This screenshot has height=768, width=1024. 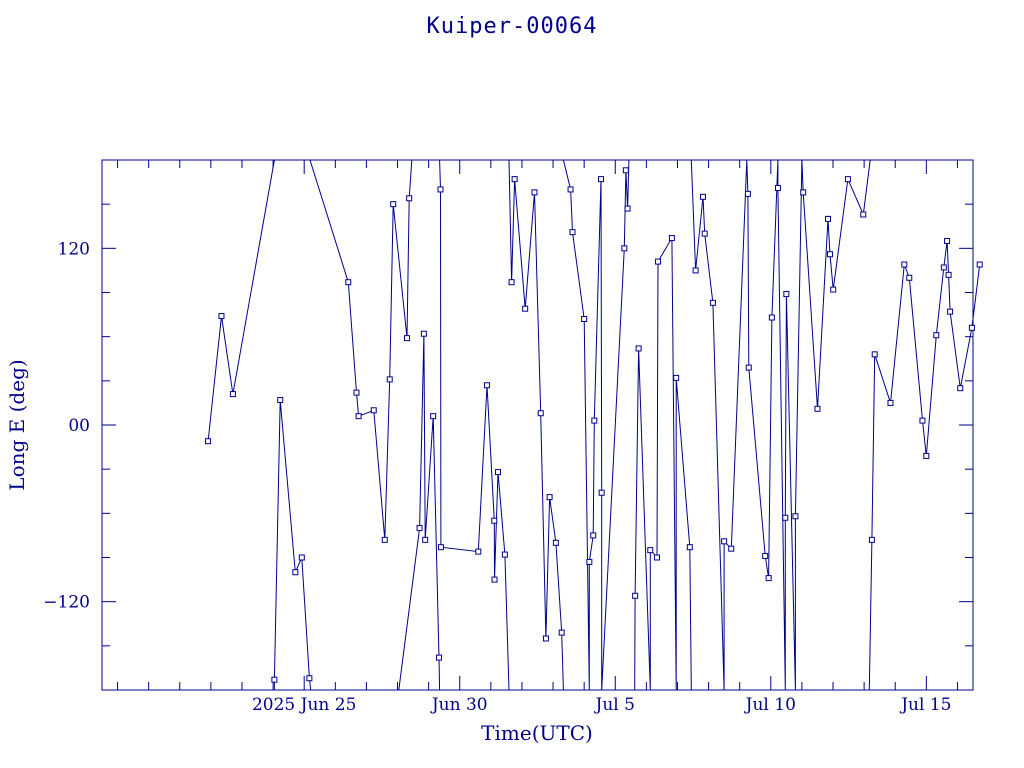 I want to click on y-tick-label: −120, so click(x=66, y=603).